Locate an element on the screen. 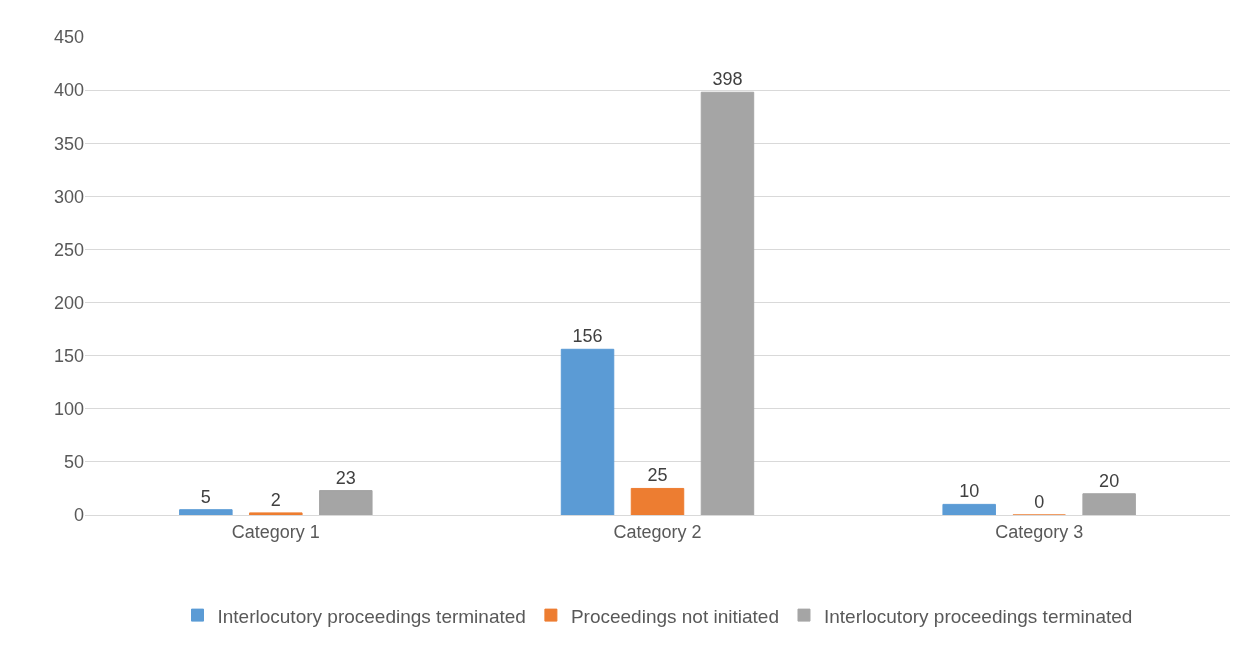  y-tick-label: 0 is located at coordinates (78, 515).